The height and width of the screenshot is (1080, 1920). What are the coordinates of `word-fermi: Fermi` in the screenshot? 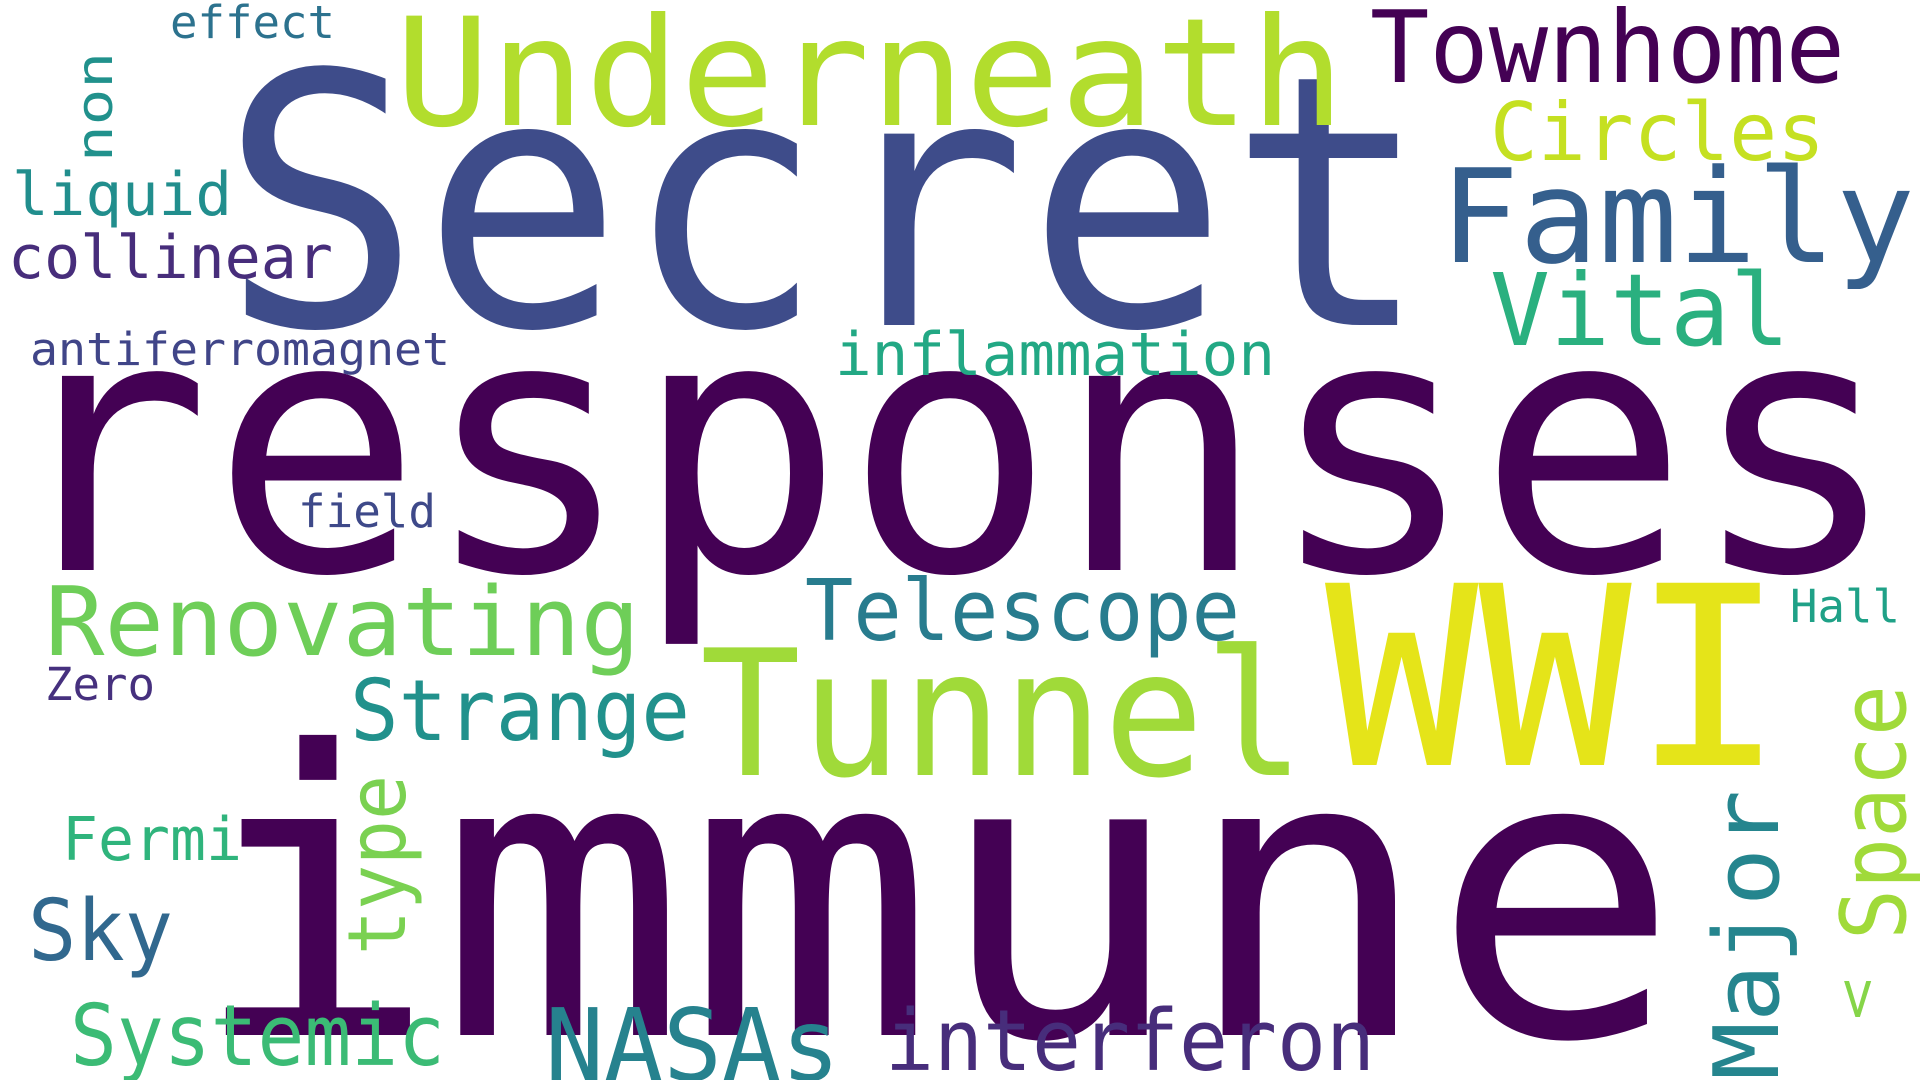 It's located at (152, 840).